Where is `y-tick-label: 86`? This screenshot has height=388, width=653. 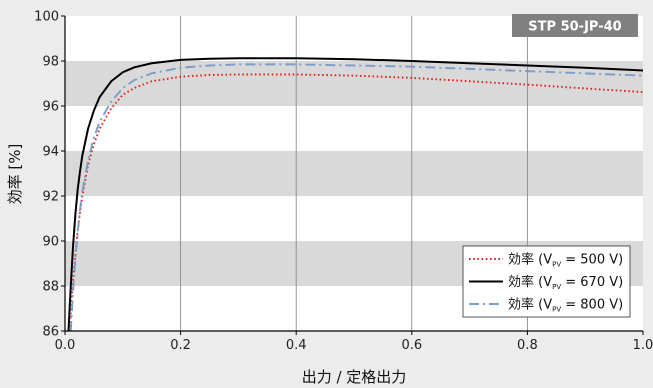 y-tick-label: 86 is located at coordinates (50, 332).